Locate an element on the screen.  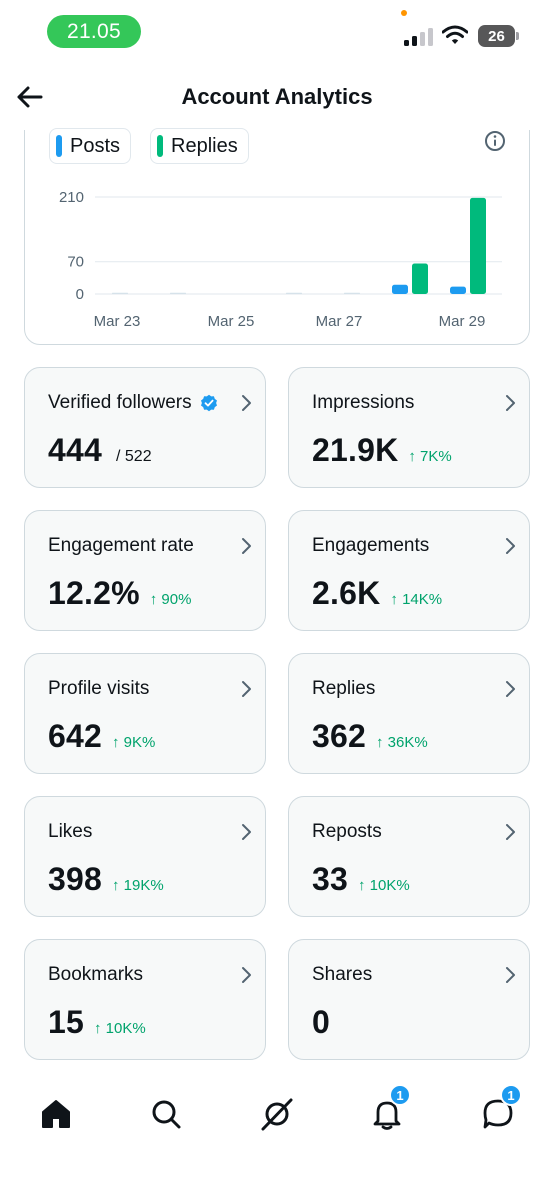
stat-card-title-text: Bookmarks is located at coordinates (96, 974).